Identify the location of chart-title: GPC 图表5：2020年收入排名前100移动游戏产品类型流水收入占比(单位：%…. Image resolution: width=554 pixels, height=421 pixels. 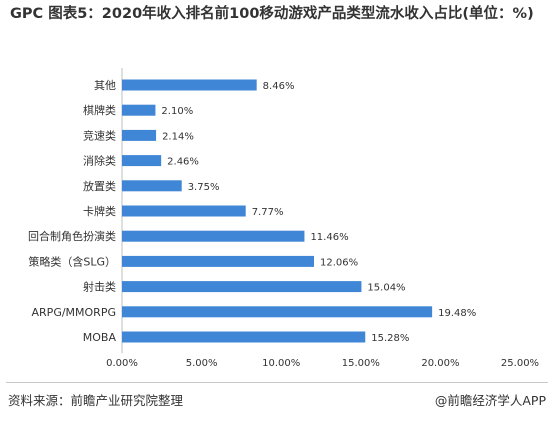
(272, 14).